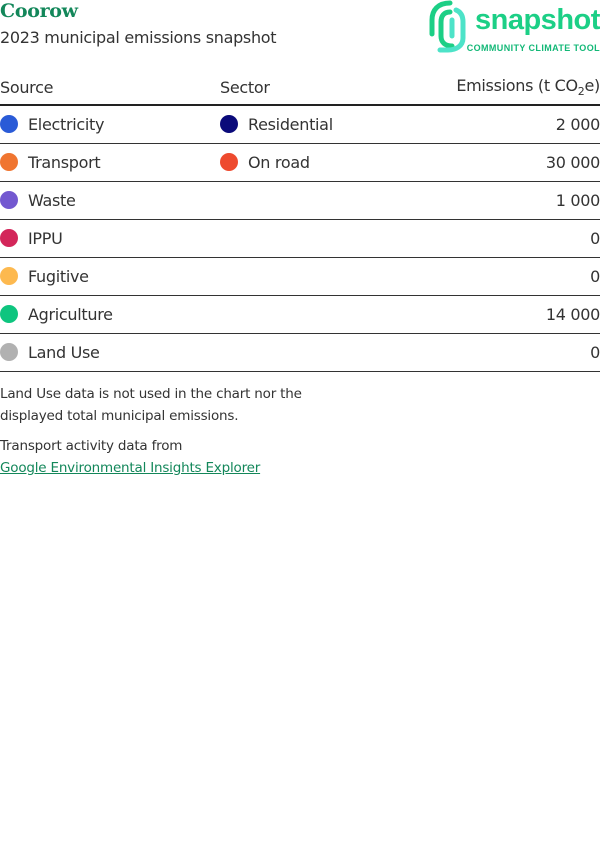 The image size is (600, 850). What do you see at coordinates (110, 276) in the screenshot?
I see `source-cell: Fugitive` at bounding box center [110, 276].